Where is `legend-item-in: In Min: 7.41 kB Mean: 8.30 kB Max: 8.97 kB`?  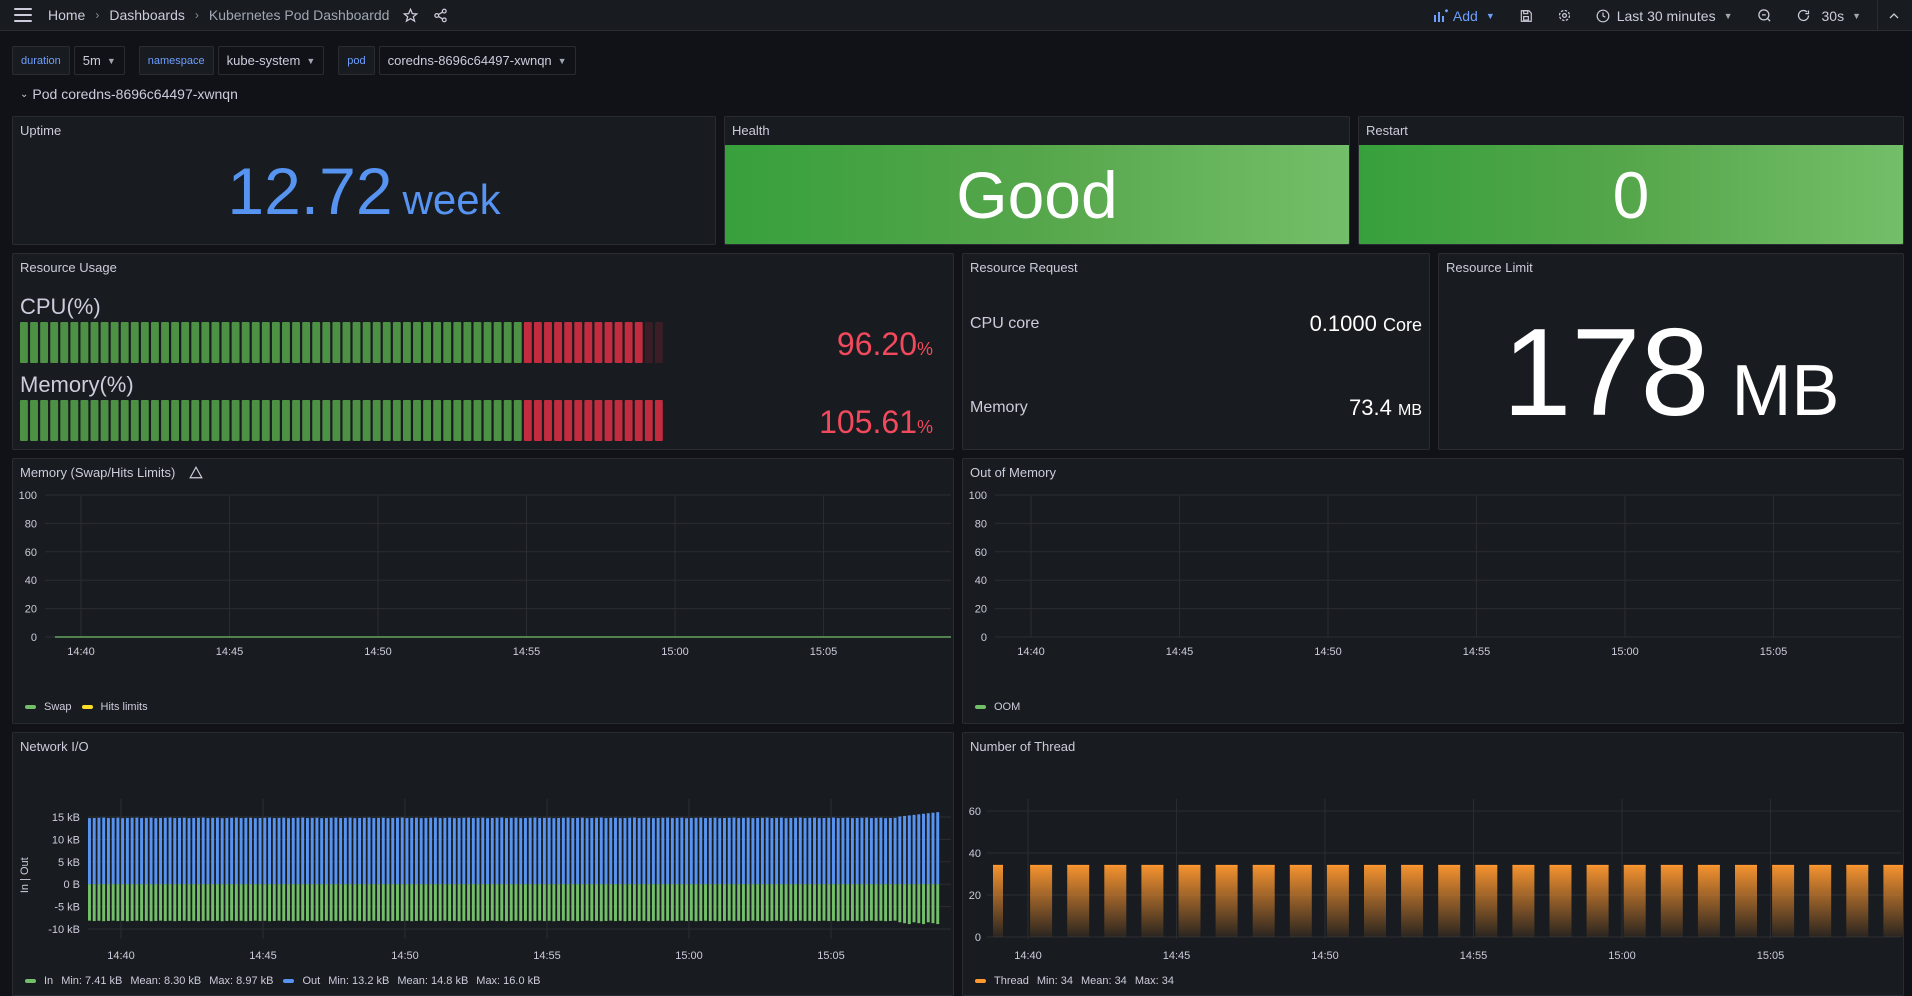
legend-item-in: In Min: 7.41 kB Mean: 8.30 kB Max: 8.97 kB is located at coordinates (149, 981).